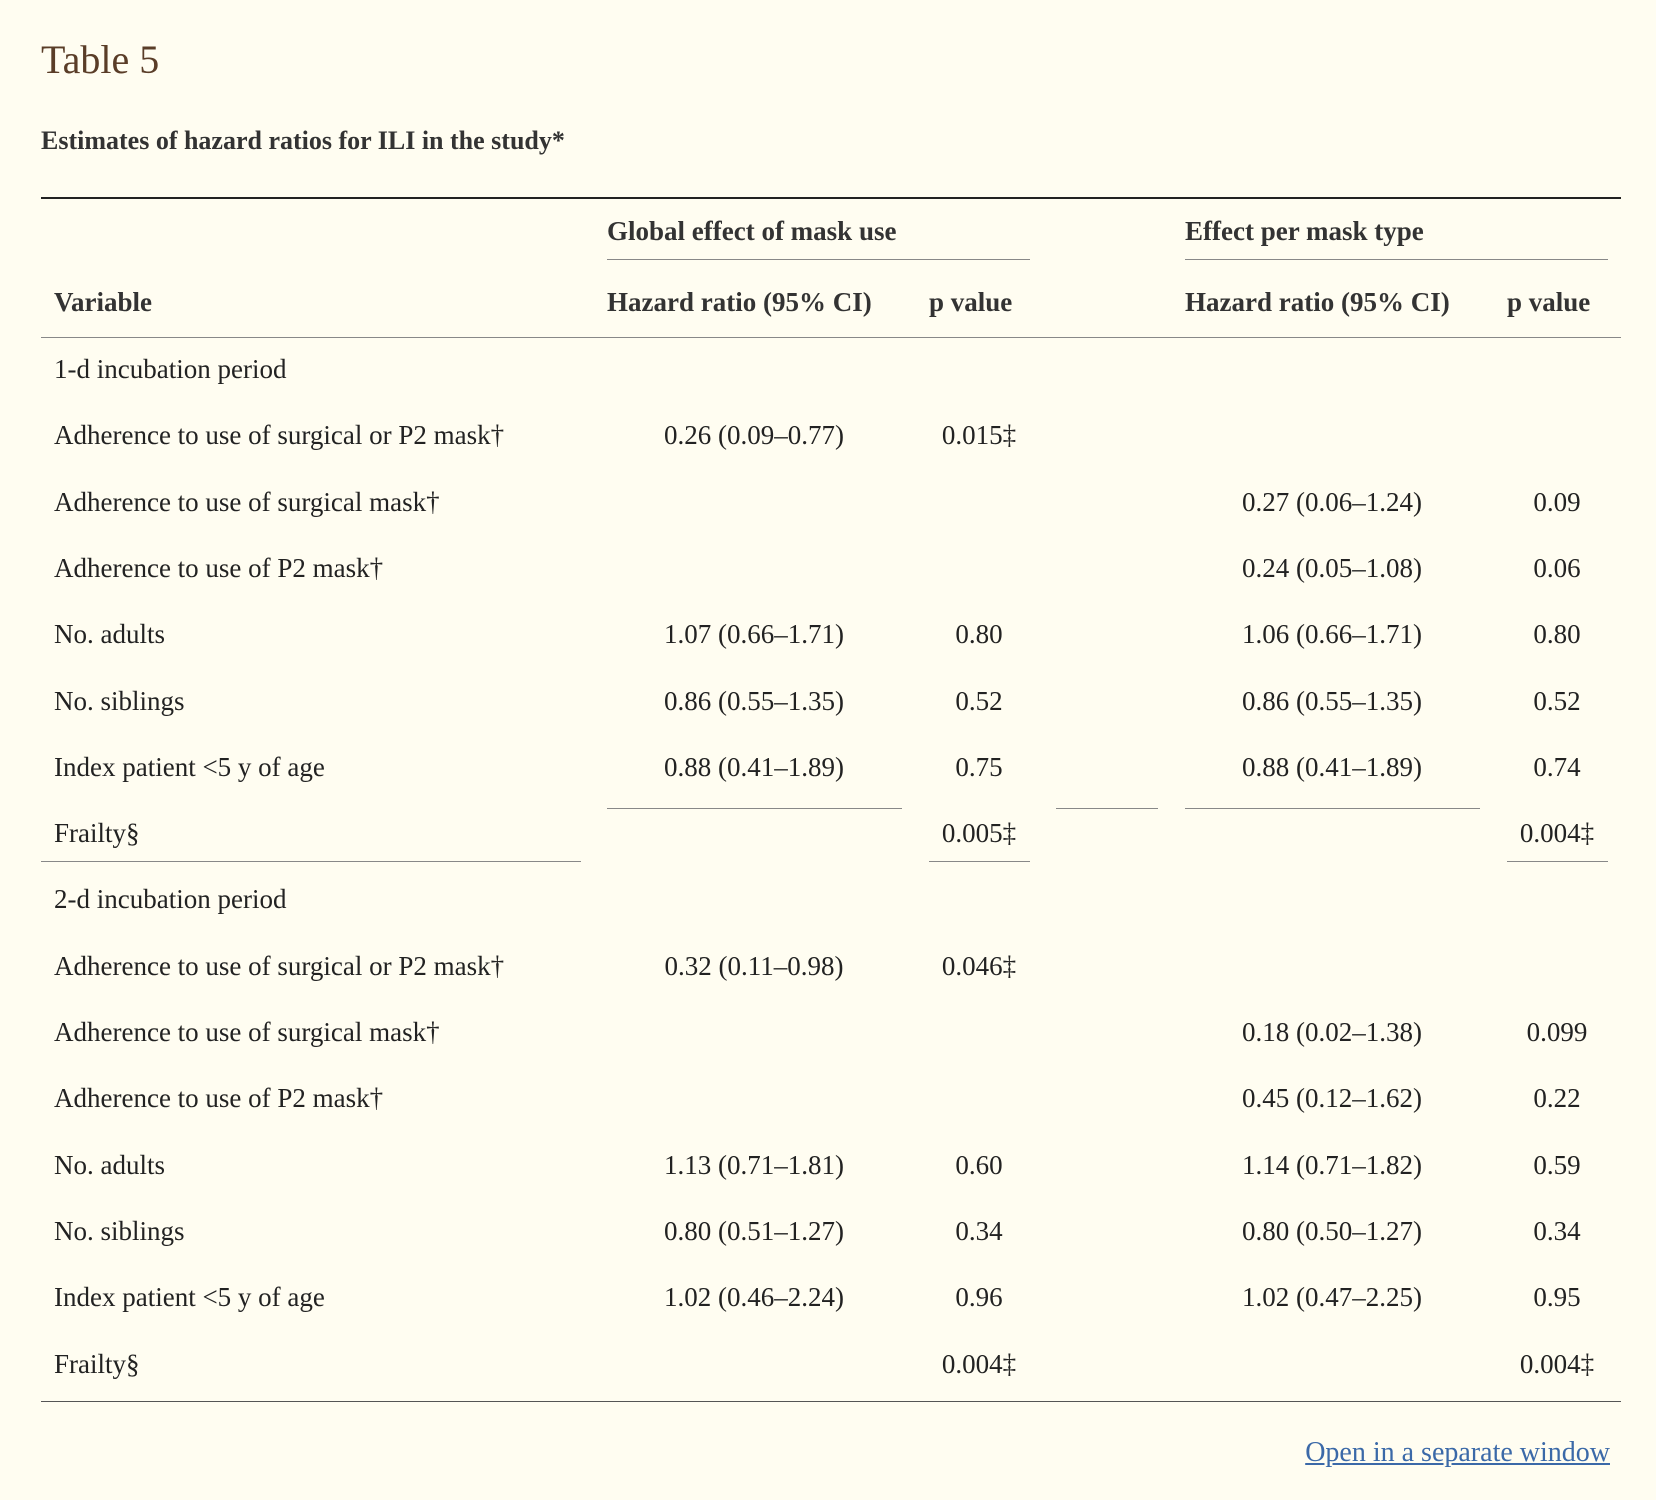 This screenshot has height=1500, width=1656. I want to click on row-p-type: 0.06, so click(1557, 568).